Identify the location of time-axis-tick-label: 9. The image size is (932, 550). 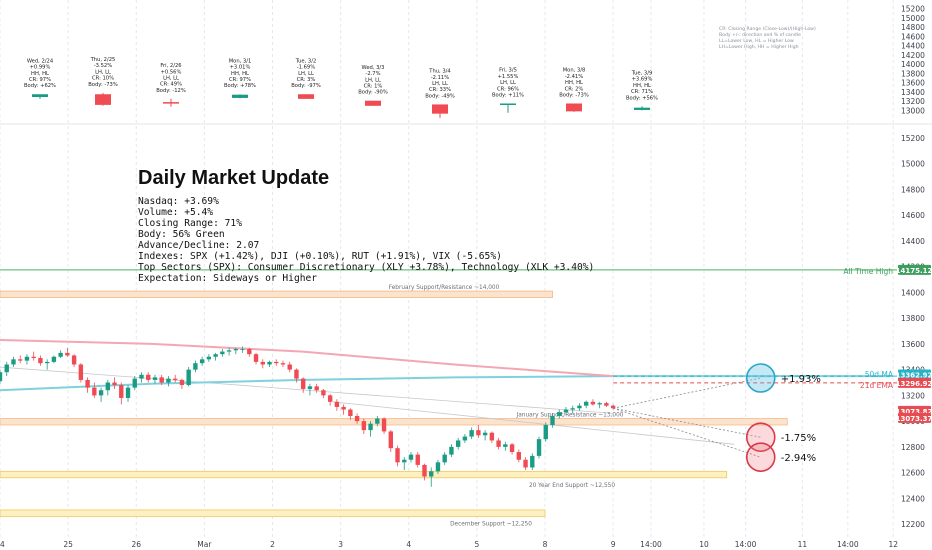
(613, 544).